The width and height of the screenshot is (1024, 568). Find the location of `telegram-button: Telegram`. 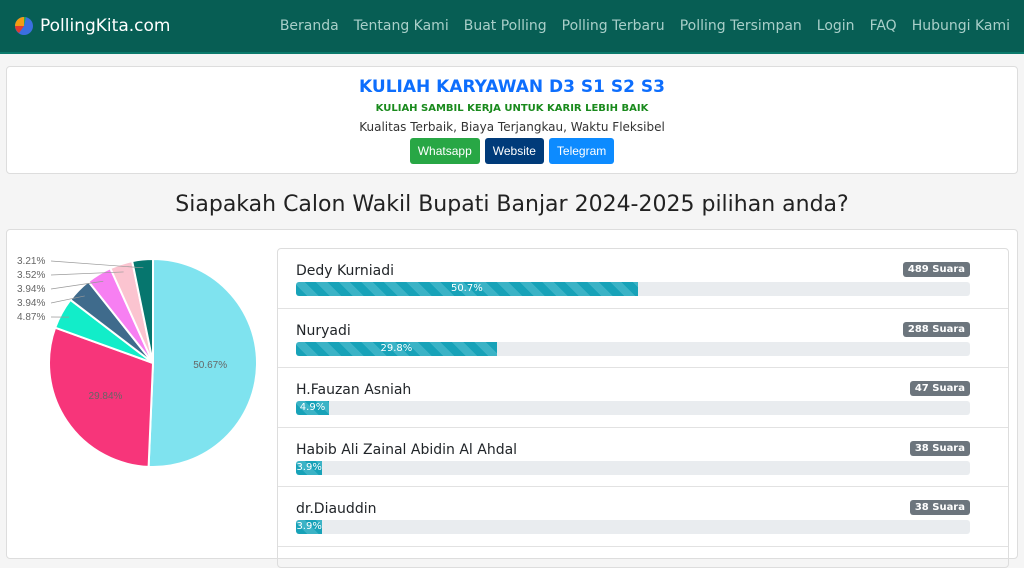

telegram-button: Telegram is located at coordinates (581, 151).